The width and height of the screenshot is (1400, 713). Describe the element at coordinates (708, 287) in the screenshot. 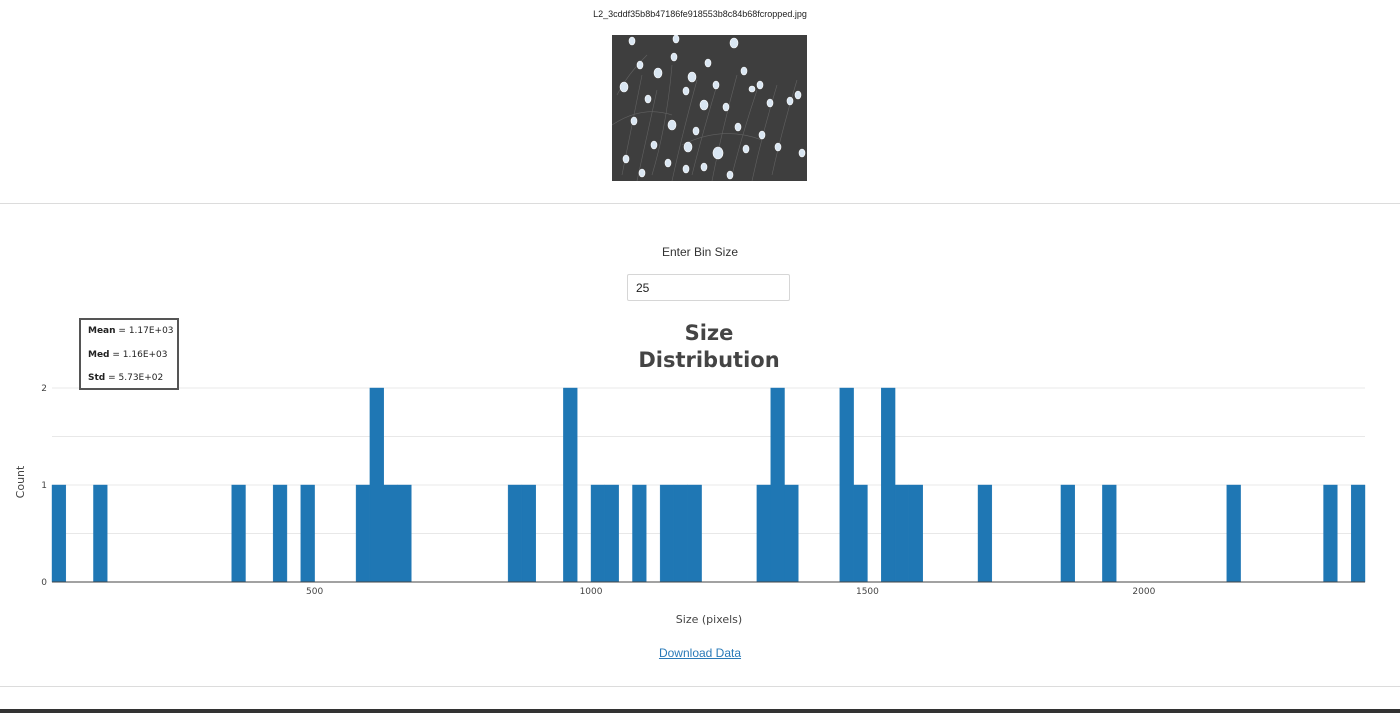

I see `bin-size-input` at that location.